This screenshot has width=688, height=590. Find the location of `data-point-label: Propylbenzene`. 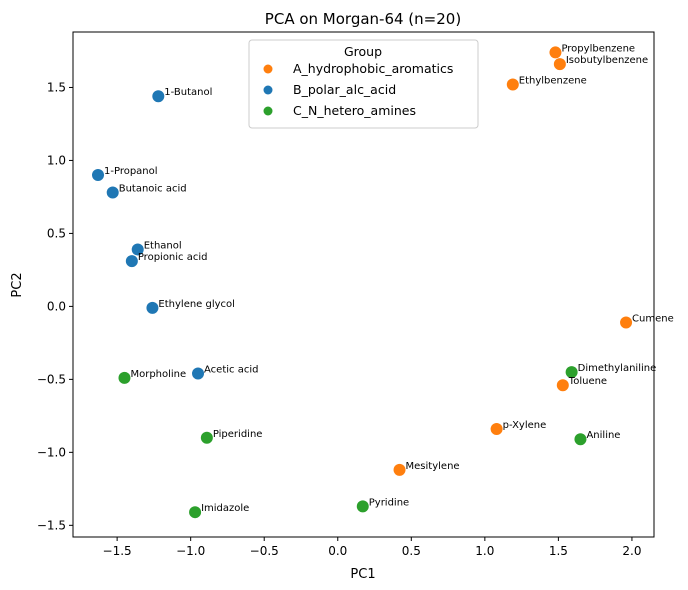

data-point-label: Propylbenzene is located at coordinates (598, 48).